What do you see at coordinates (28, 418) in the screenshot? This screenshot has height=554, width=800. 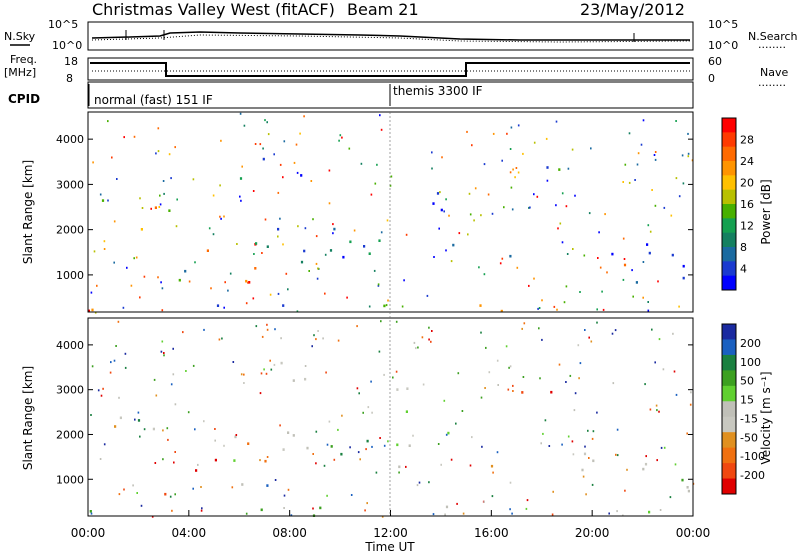 I see `velocity-ylabel: Slant Range [km]` at bounding box center [28, 418].